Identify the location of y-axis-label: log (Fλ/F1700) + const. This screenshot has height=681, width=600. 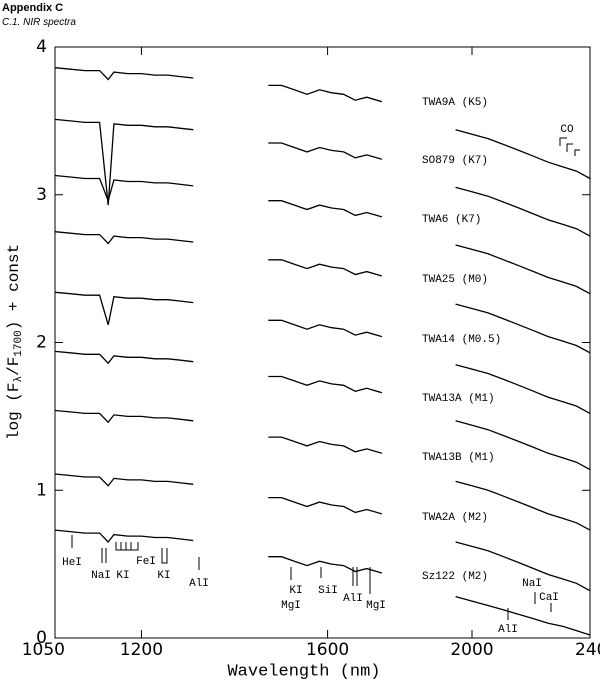
(15, 342).